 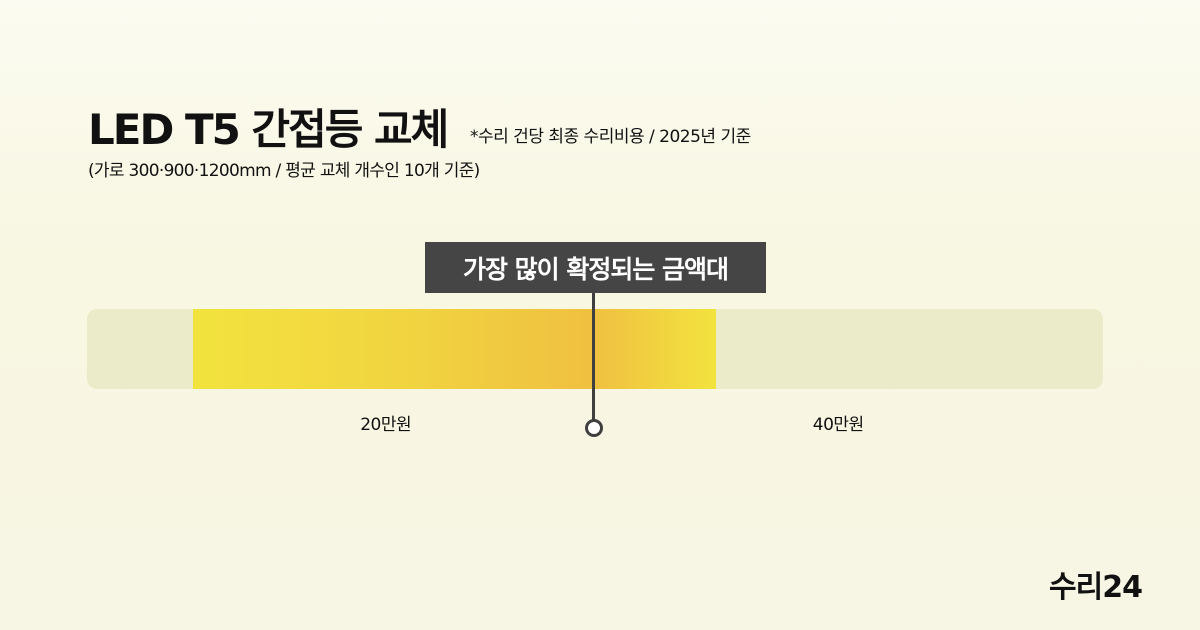 I want to click on page-title: LED T5 간접등 교체, so click(x=268, y=129).